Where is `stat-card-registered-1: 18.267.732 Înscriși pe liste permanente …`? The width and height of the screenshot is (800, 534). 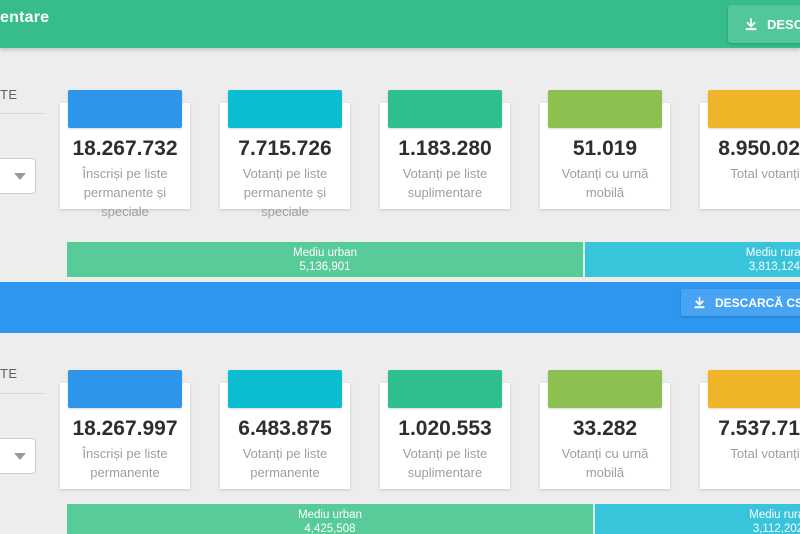
stat-card-registered-1: 18.267.732 Înscriși pe liste permanente … is located at coordinates (125, 154).